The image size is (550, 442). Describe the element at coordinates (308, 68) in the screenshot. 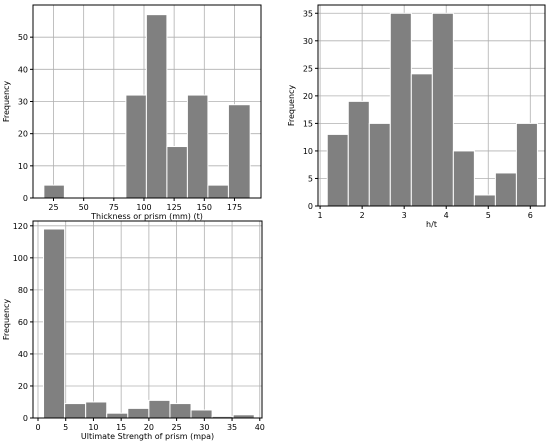

I see `y-tick-label: 25` at that location.